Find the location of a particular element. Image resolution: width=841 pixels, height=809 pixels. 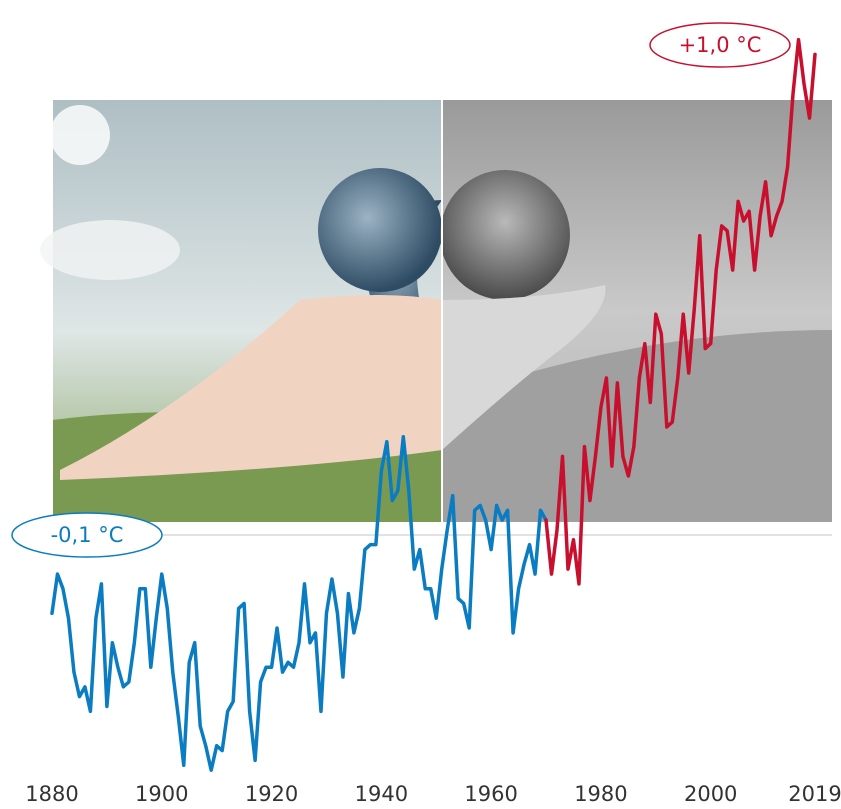

x-tick-label: 1880 is located at coordinates (51, 794).